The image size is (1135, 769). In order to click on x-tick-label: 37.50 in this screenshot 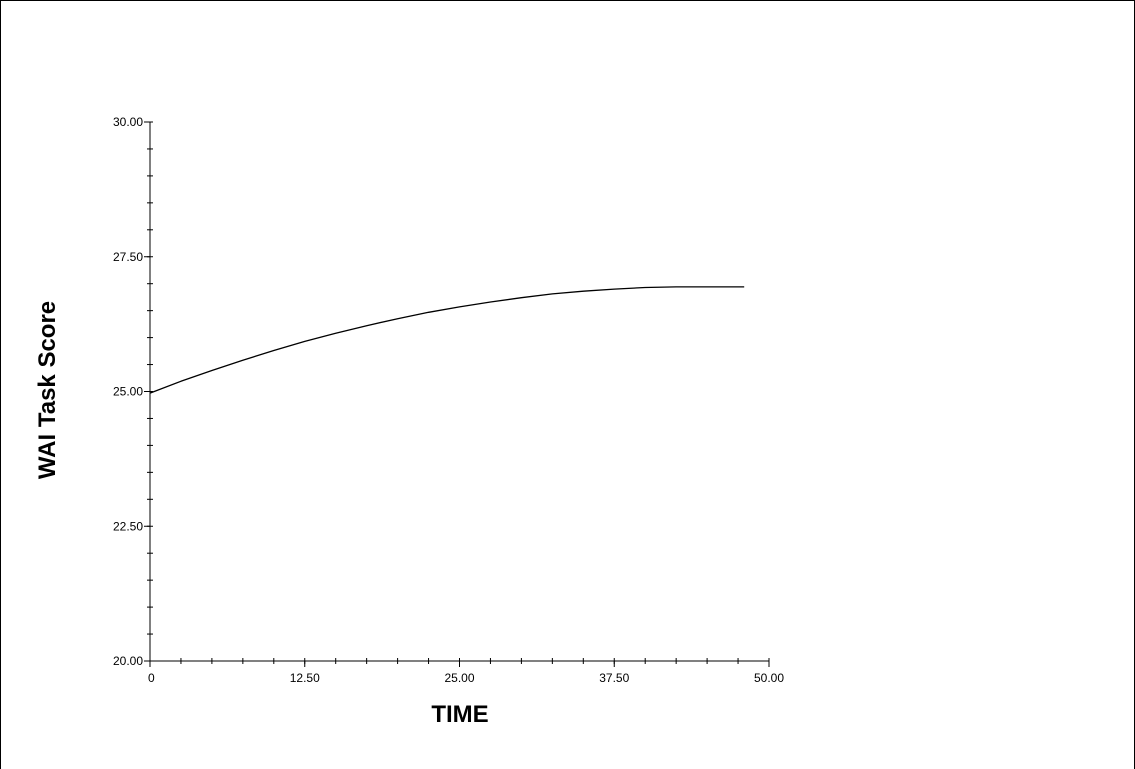, I will do `click(614, 678)`.